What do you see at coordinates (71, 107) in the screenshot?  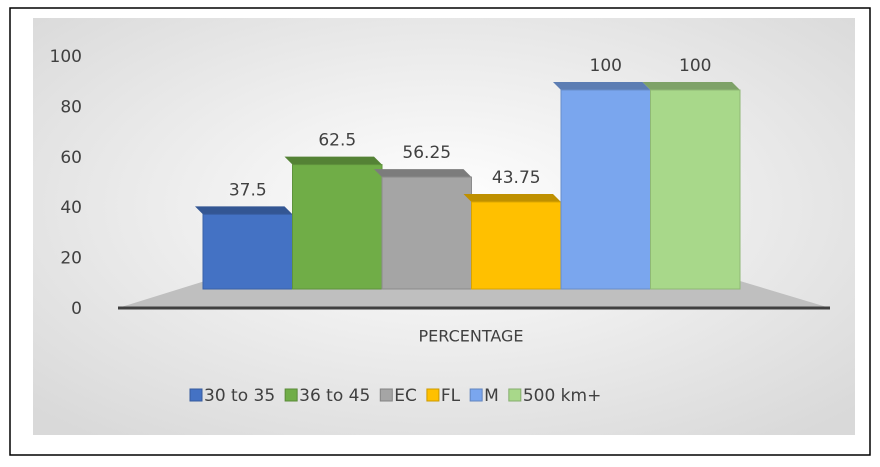 I see `y-tick-label: 80` at bounding box center [71, 107].